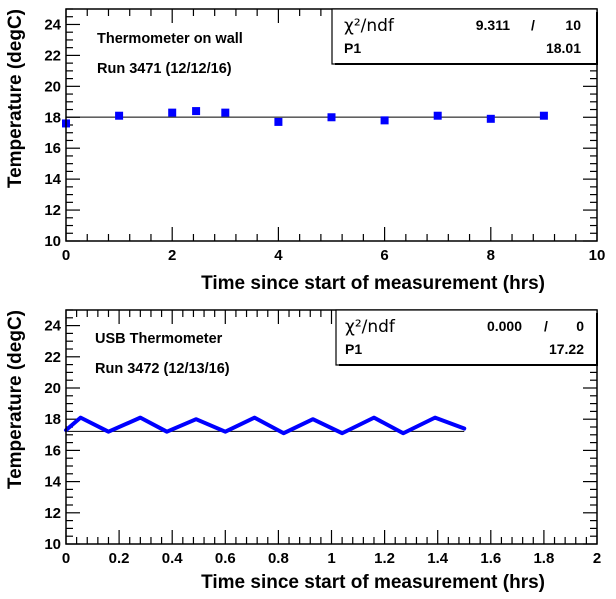  Describe the element at coordinates (370, 327) in the screenshot. I see `bottom-chi2-label: χ²/ndf` at that location.